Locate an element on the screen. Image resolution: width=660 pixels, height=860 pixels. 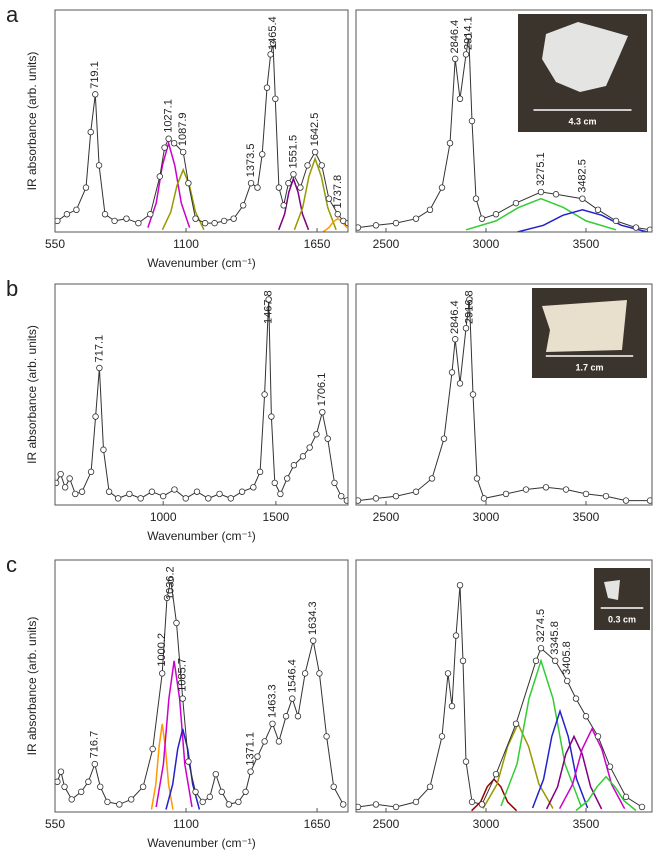
x-tick-label: 2500 is located at coordinates (386, 517).